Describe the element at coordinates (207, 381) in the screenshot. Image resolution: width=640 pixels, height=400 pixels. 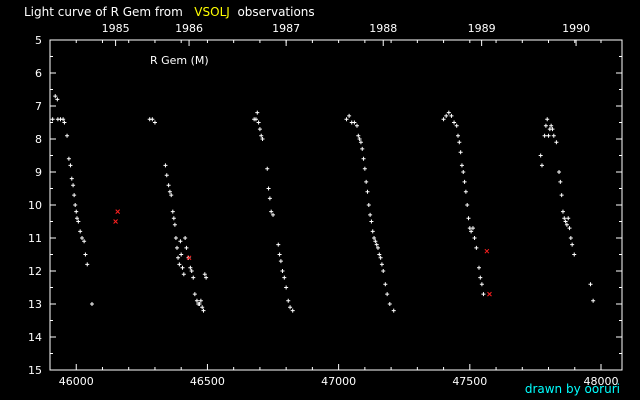
I see `x-tick-label: 46500` at that location.